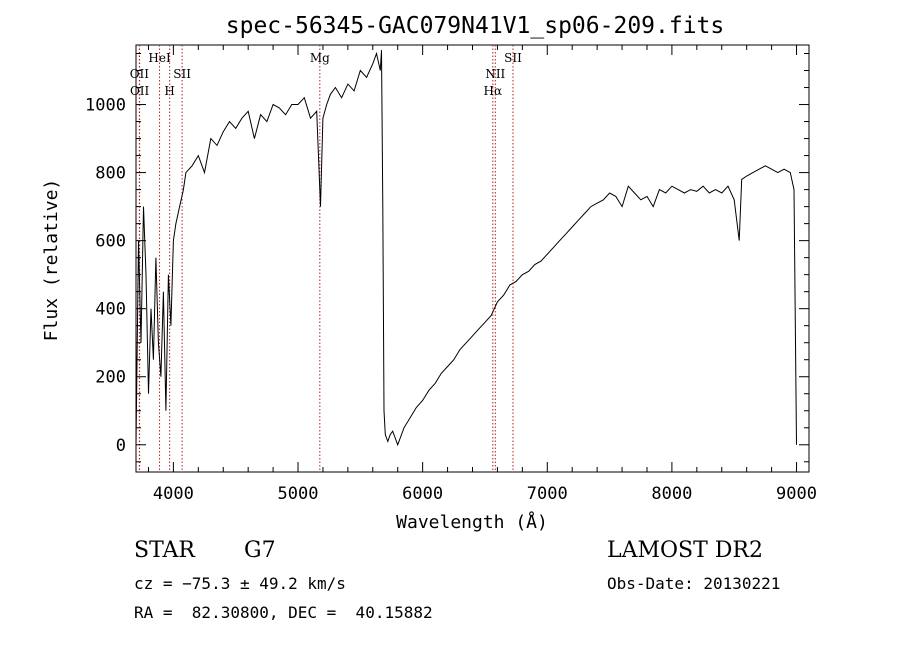 This screenshot has width=900, height=649. I want to click on object-subclass: G7, so click(260, 550).